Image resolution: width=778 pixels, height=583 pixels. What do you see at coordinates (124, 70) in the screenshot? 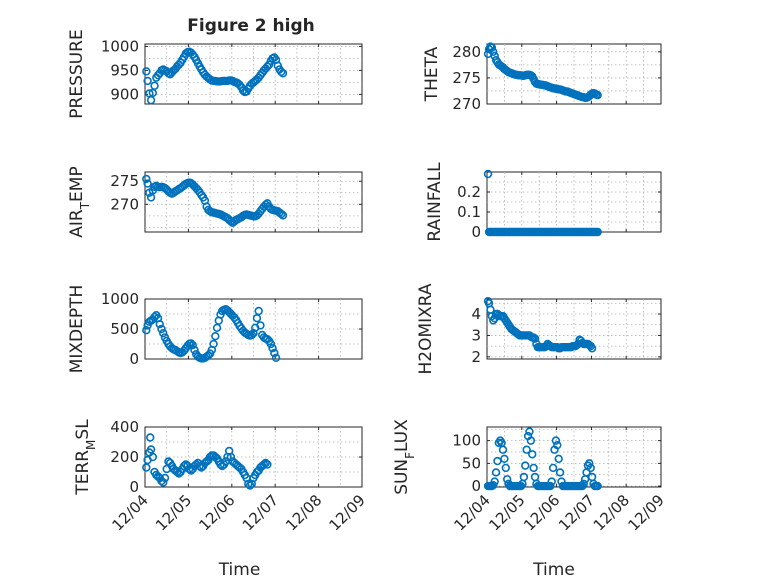
I see `pressure-ytick-label: 950` at bounding box center [124, 70].